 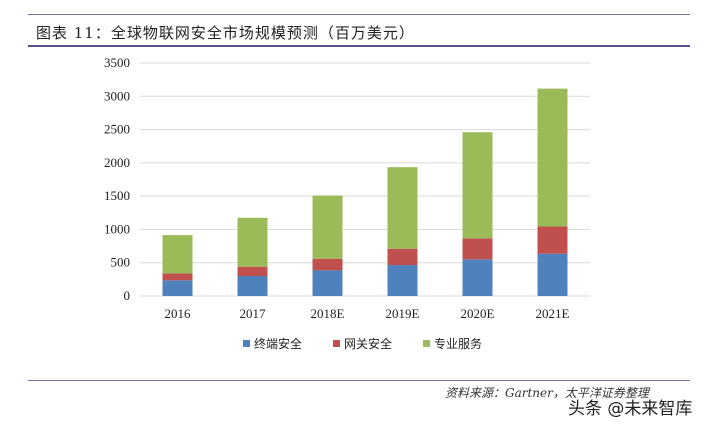 I want to click on legend-label: 网关安全, so click(x=368, y=343).